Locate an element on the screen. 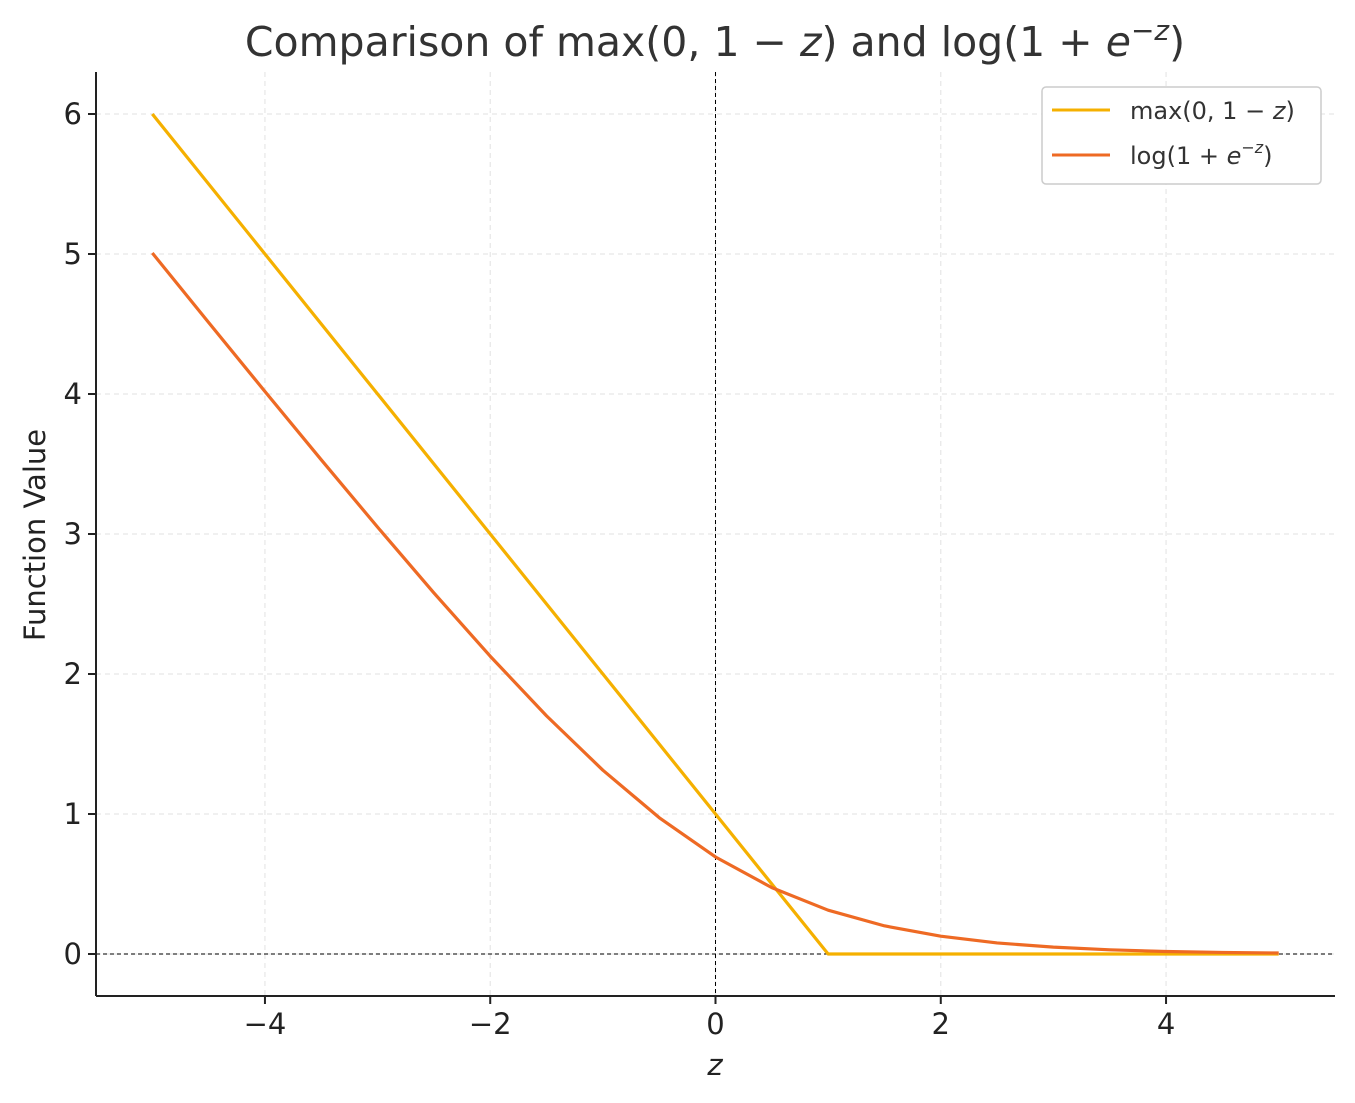 This screenshot has height=1103, width=1355. y-tick-label: 5 is located at coordinates (73, 254).